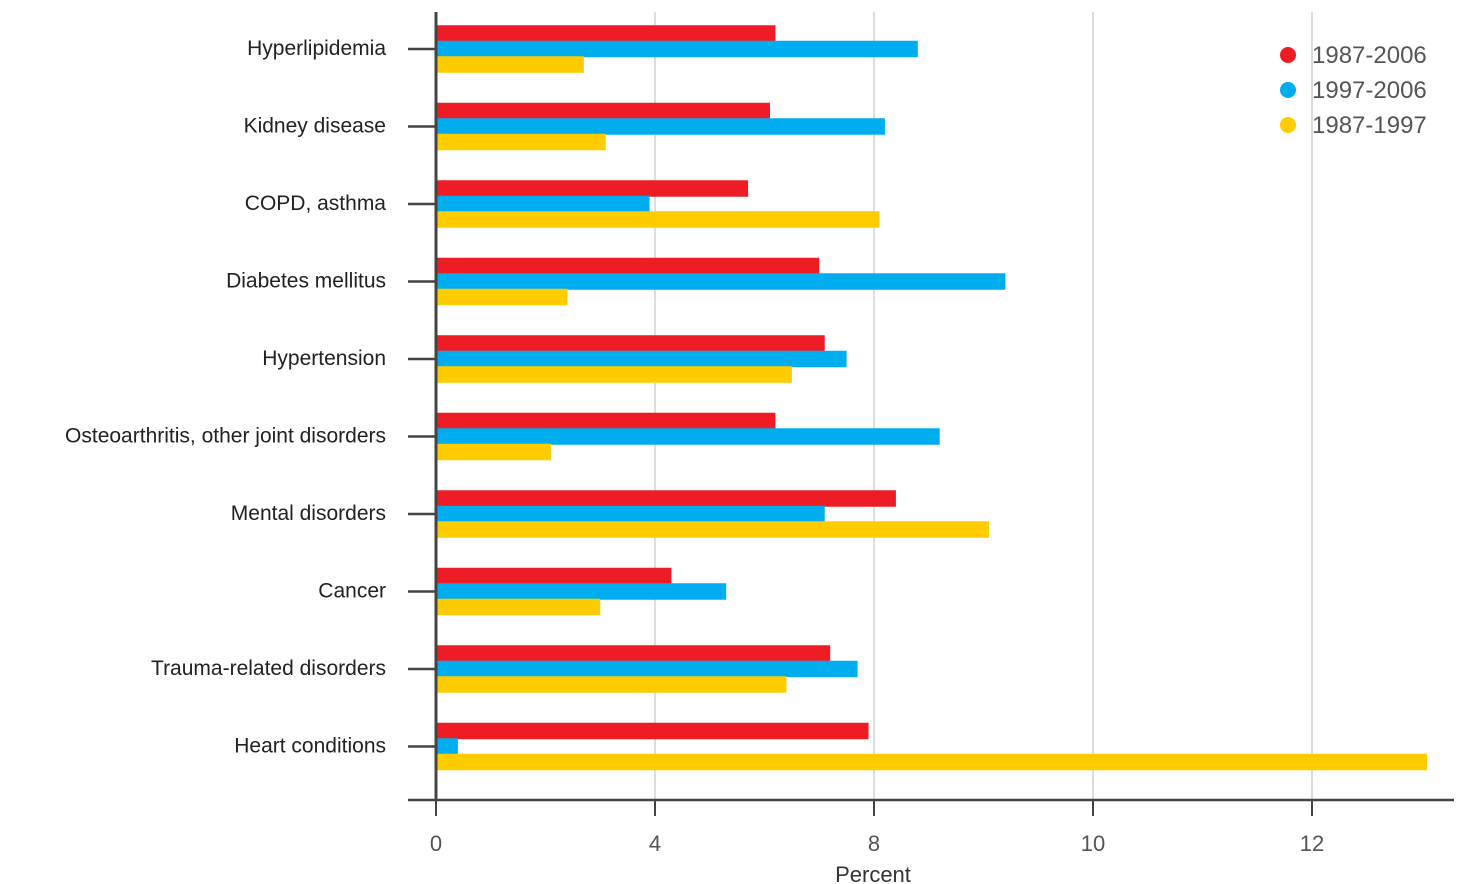  Describe the element at coordinates (268, 668) in the screenshot. I see `category-label-9: Trauma-related disorders` at that location.